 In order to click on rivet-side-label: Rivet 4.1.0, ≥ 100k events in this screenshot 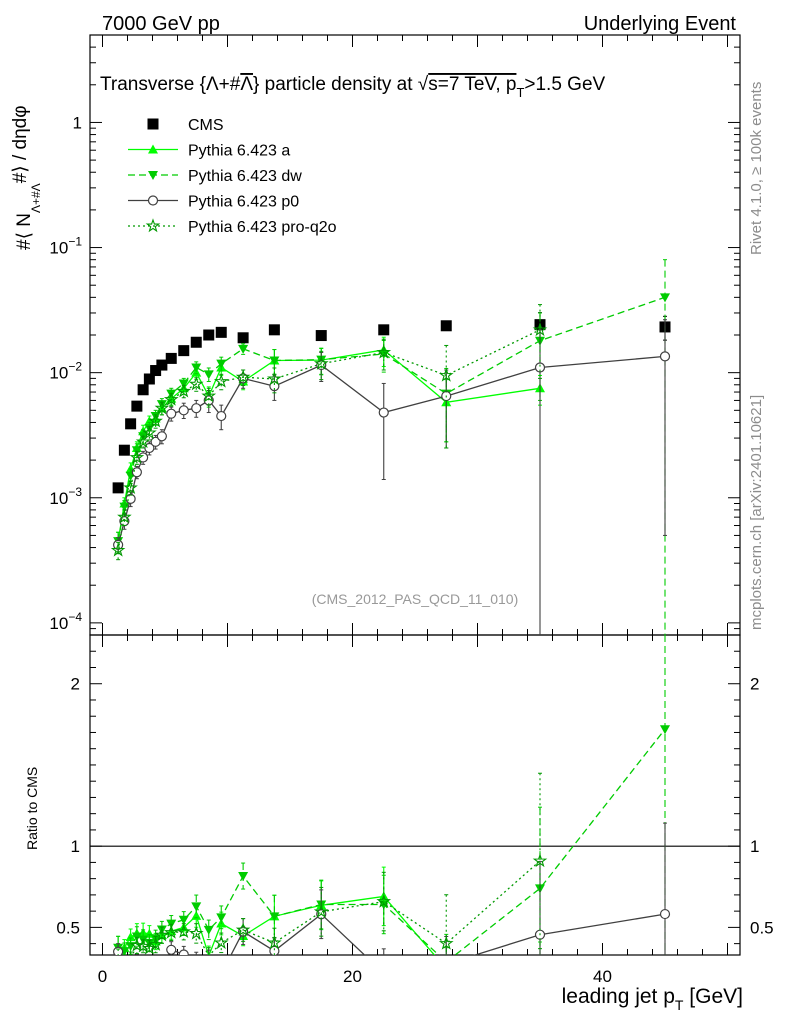, I will do `click(756, 168)`.